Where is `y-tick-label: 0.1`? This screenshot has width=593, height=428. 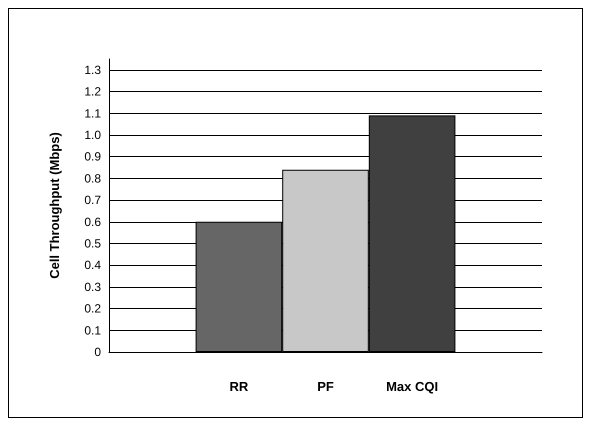
y-tick-label: 0.1 is located at coordinates (93, 330).